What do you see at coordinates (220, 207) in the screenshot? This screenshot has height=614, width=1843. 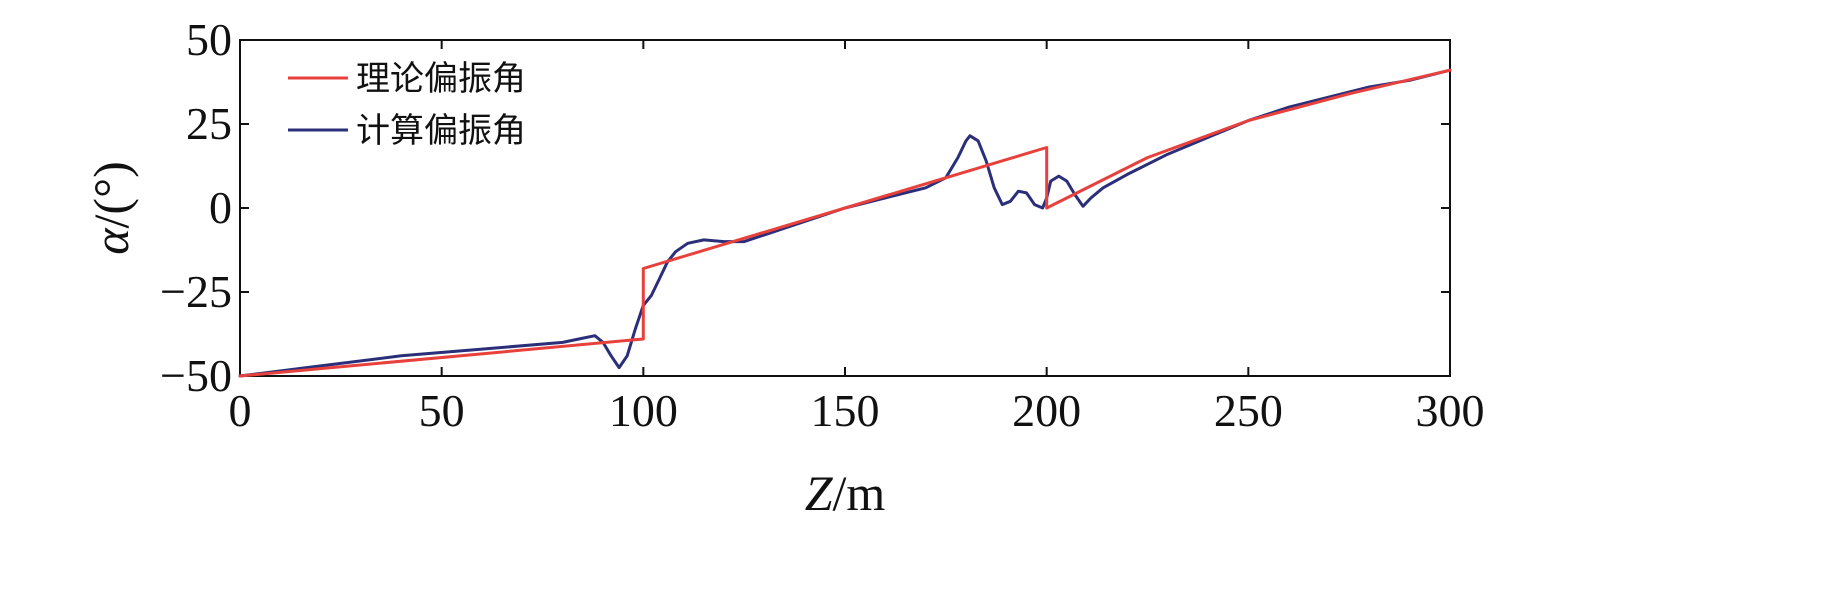 I see `y-tick-label: 0` at bounding box center [220, 207].